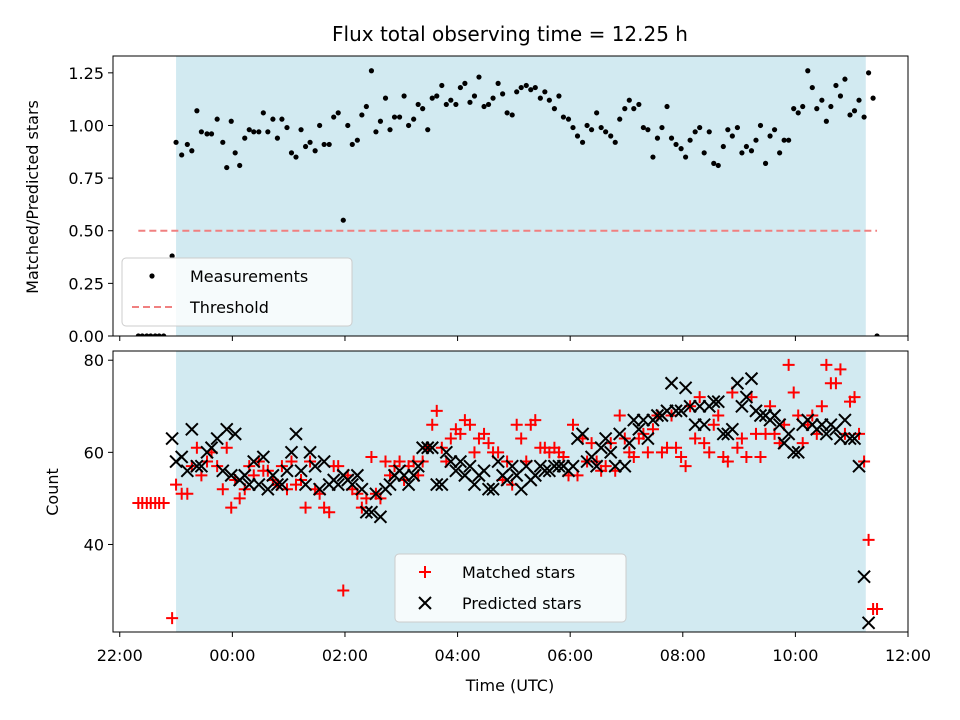 This screenshot has width=960, height=720. Describe the element at coordinates (94, 452) in the screenshot. I see `y-tick-label: 60` at that location.